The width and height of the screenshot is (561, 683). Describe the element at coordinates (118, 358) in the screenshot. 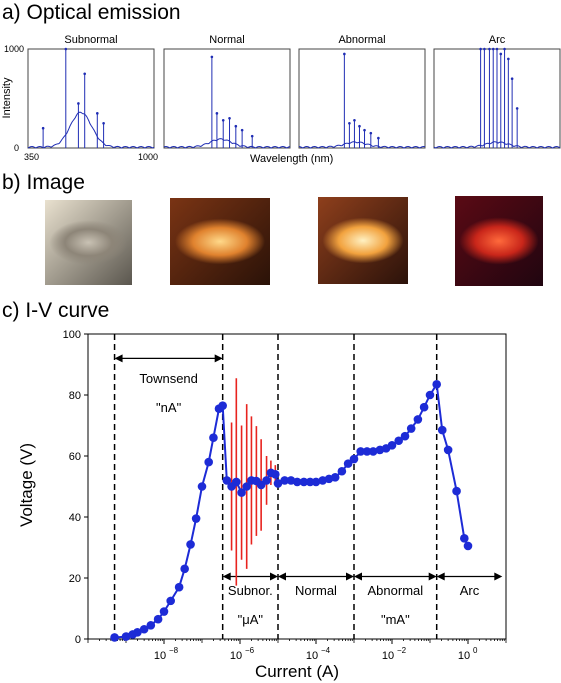

I see `iv-region-arrow-0-head-left` at that location.